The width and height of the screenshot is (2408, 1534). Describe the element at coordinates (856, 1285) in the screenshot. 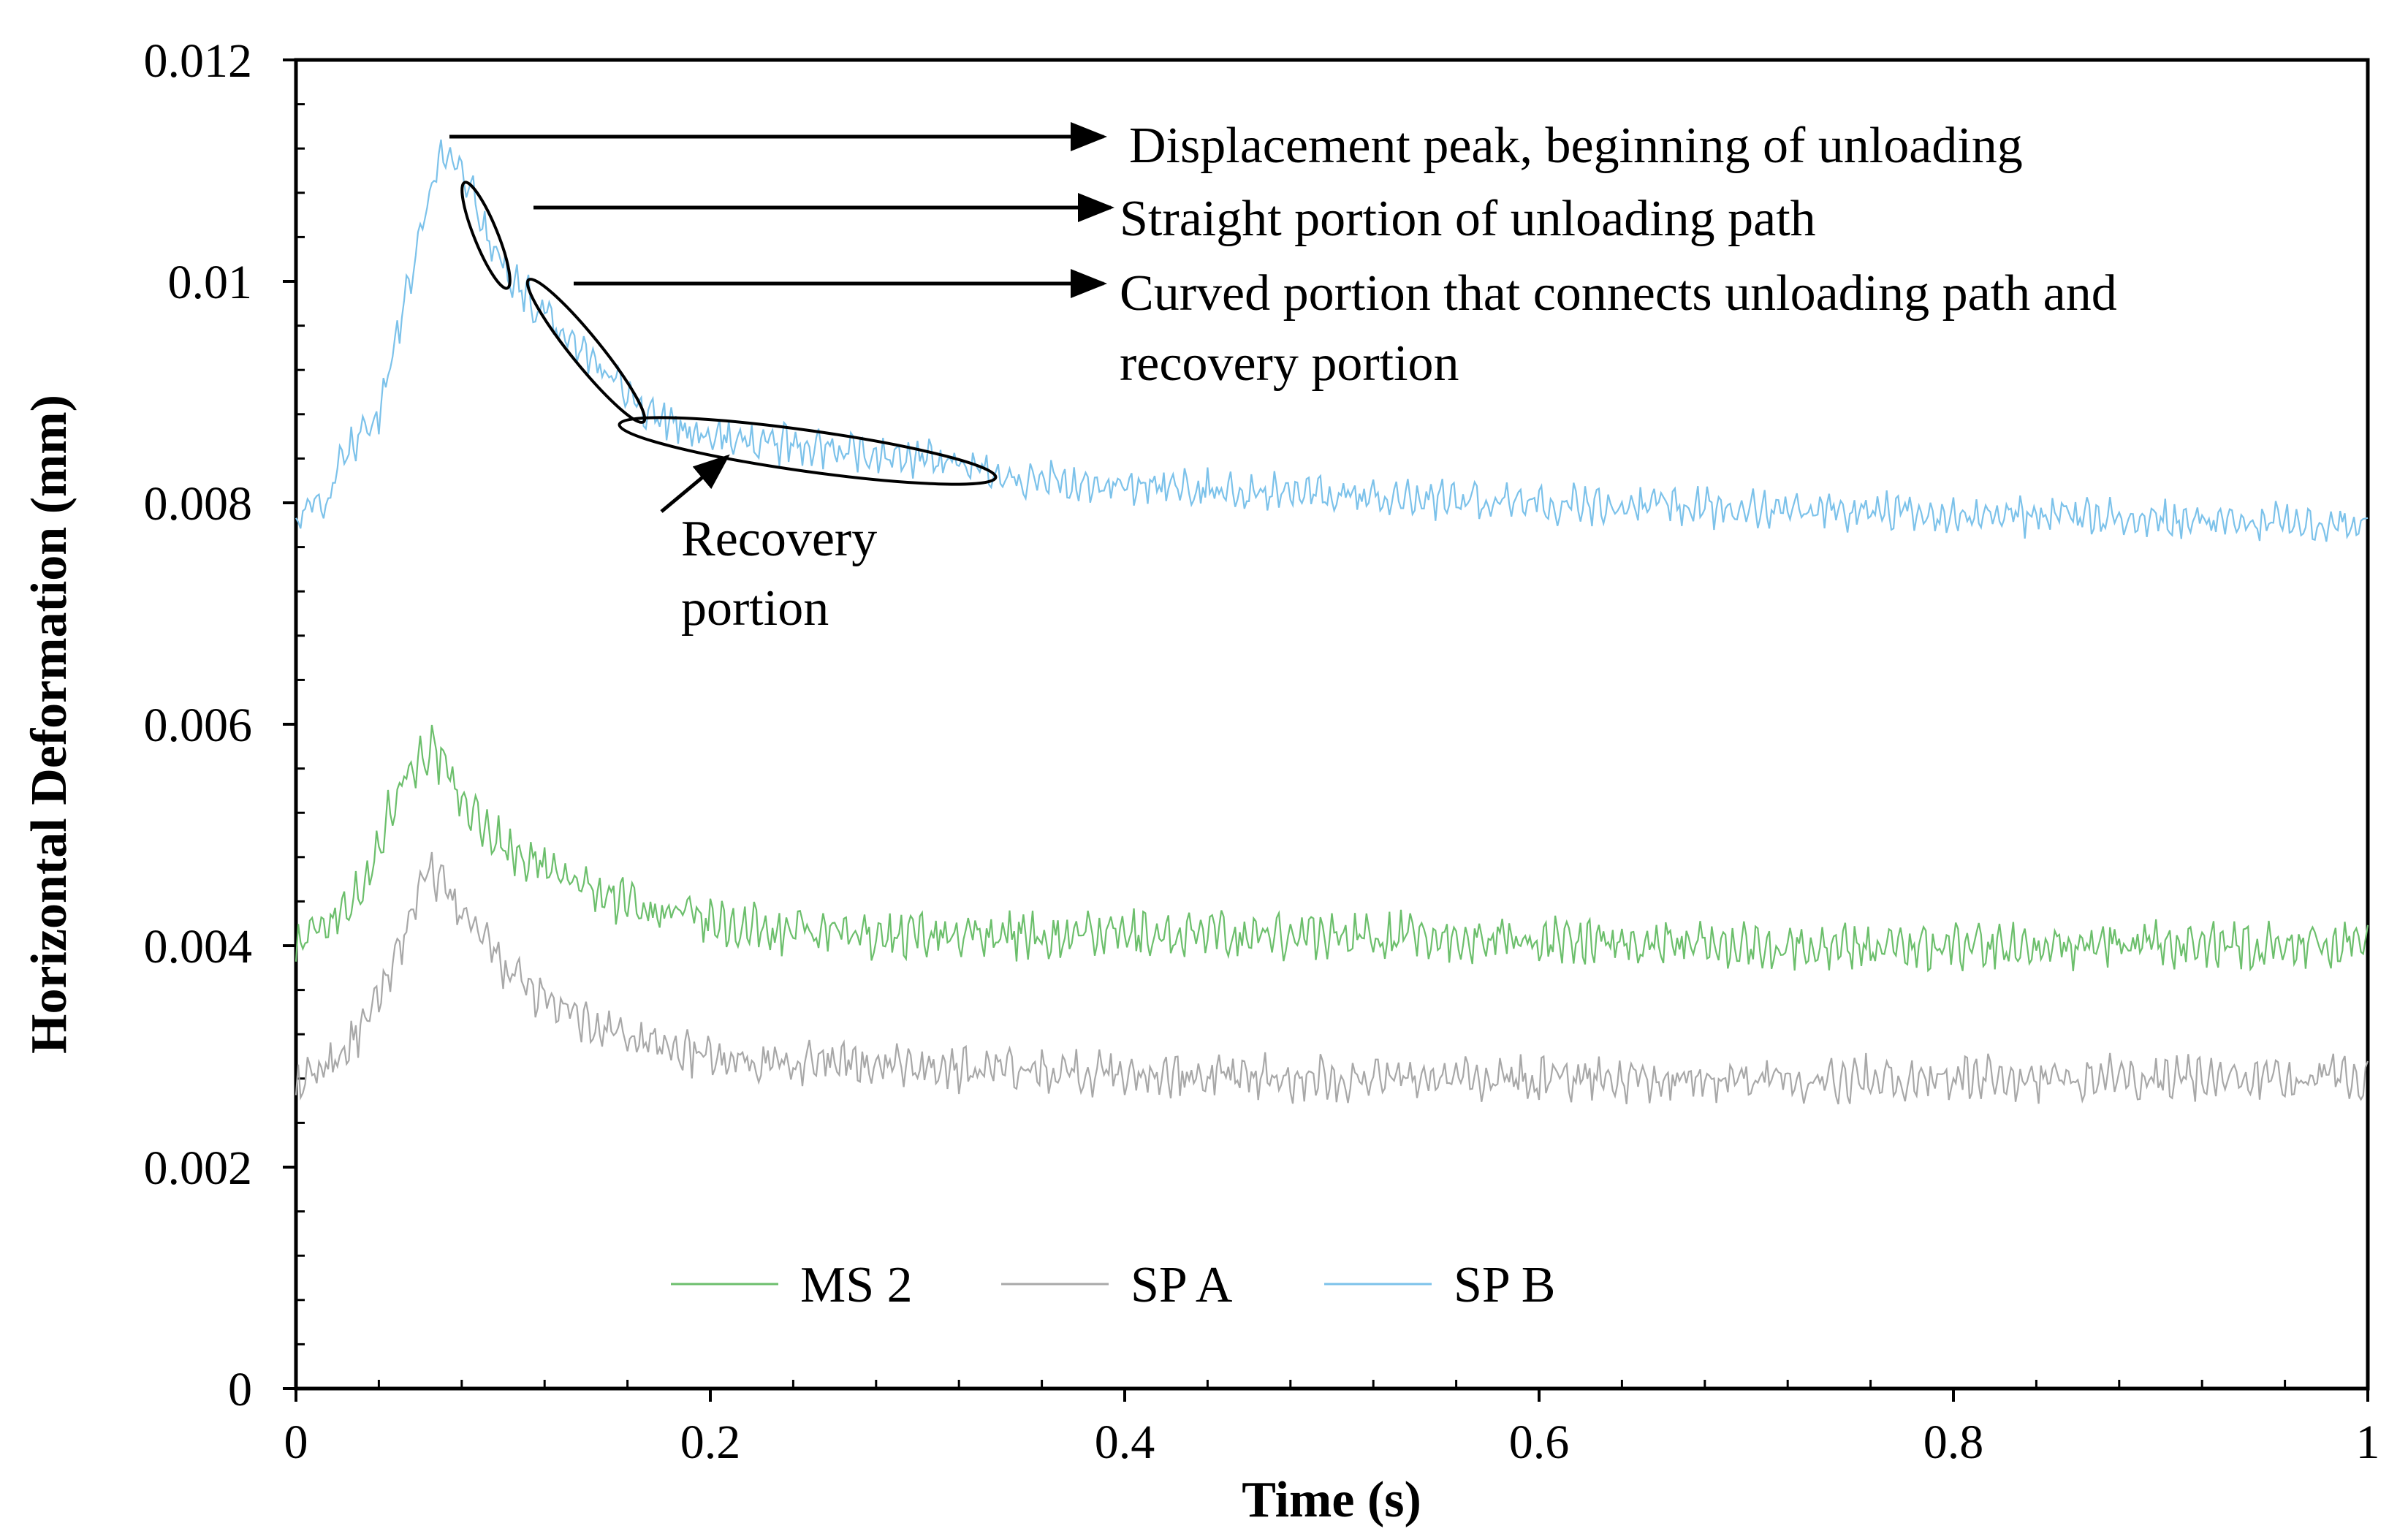

I see `legend-label-ms2: MS 2` at that location.